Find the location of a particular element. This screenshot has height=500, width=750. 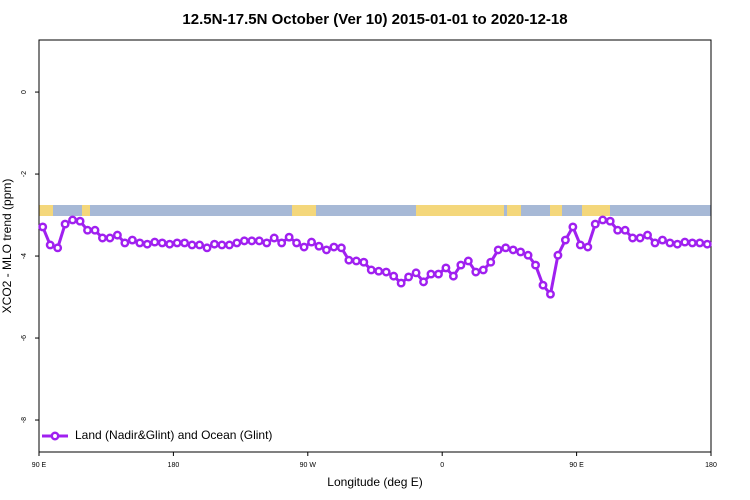

y-tick-label: -2 is located at coordinates (24, 174).